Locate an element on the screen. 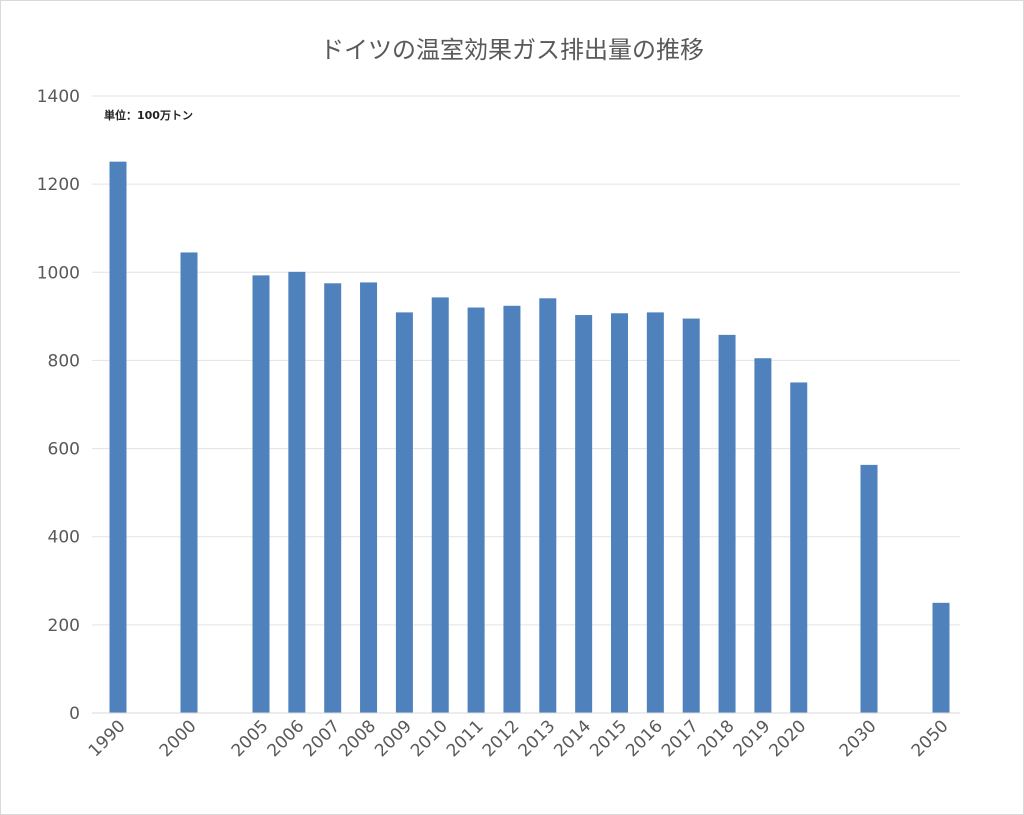  x-tick-label-2011: 2011 is located at coordinates (465, 738).